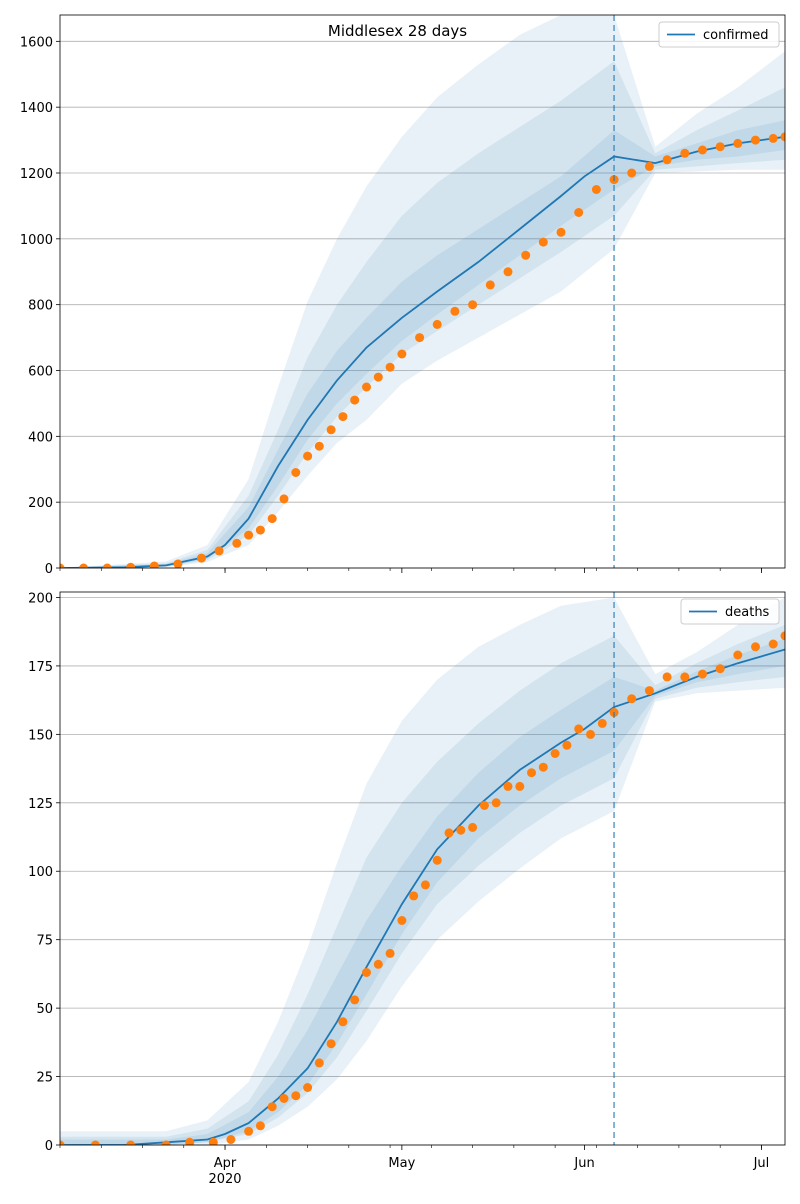  What do you see at coordinates (761, 1163) in the screenshot?
I see `x-tick-label: Jul` at bounding box center [761, 1163].